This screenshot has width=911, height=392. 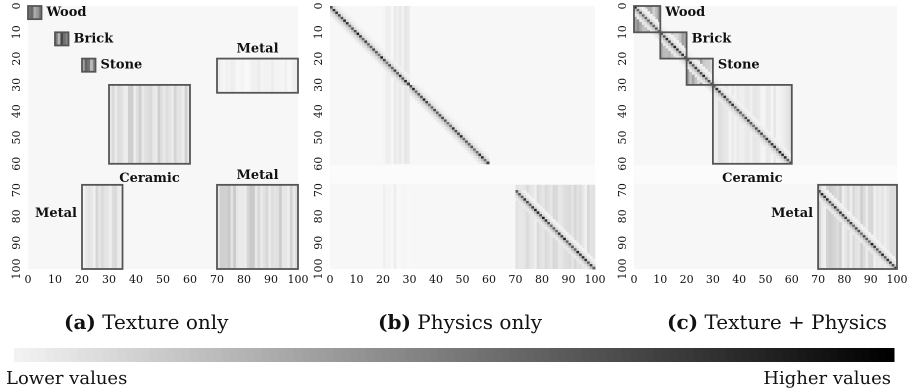 What do you see at coordinates (330, 279) in the screenshot?
I see `x-tick-label: 0` at bounding box center [330, 279].